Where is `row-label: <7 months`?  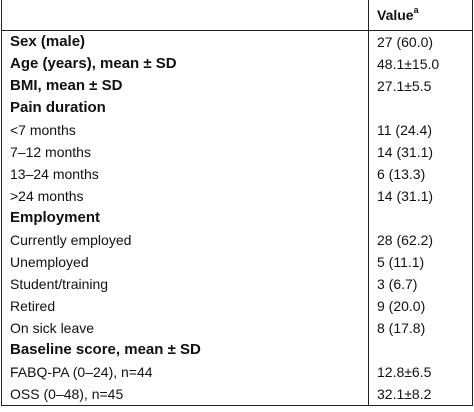
row-label: <7 months is located at coordinates (43, 130).